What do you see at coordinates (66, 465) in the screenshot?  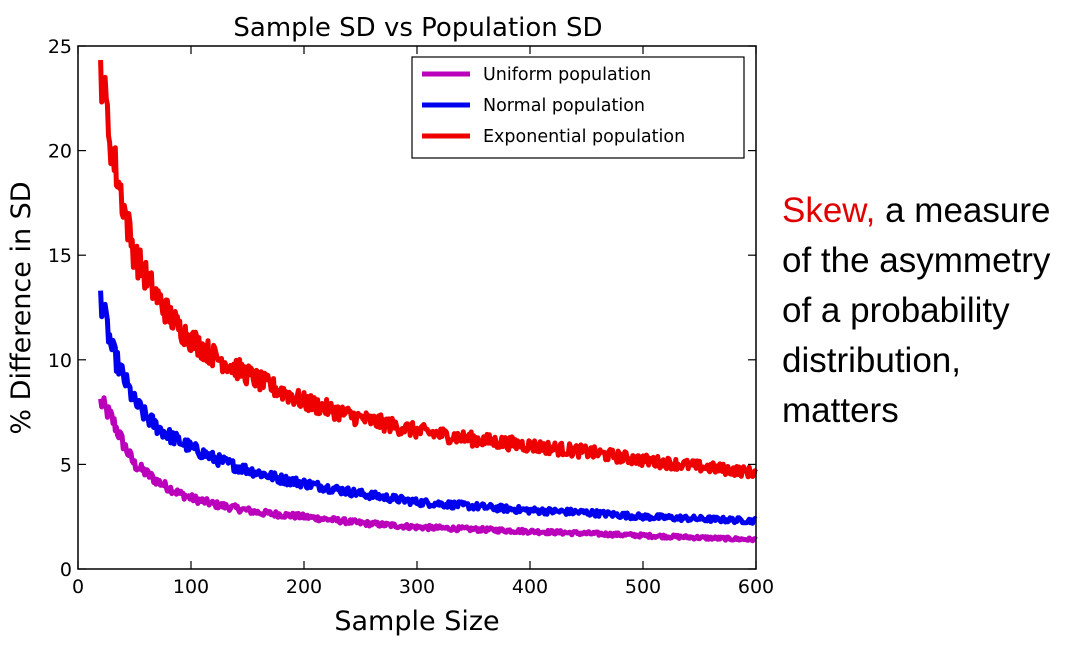 I see `y-tick-label: 5` at bounding box center [66, 465].